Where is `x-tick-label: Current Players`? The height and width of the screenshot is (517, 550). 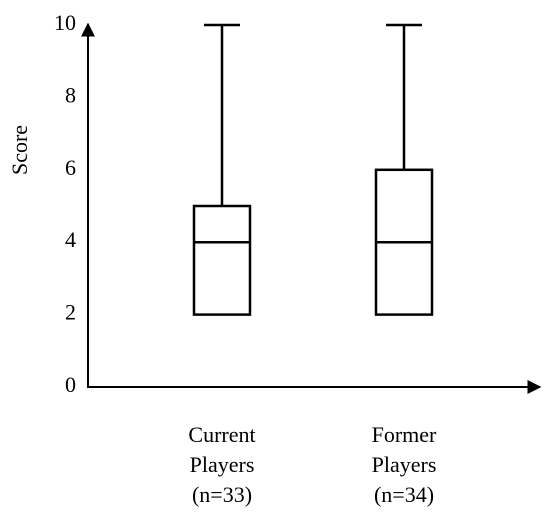
x-tick-label: Current Players is located at coordinates (222, 449).